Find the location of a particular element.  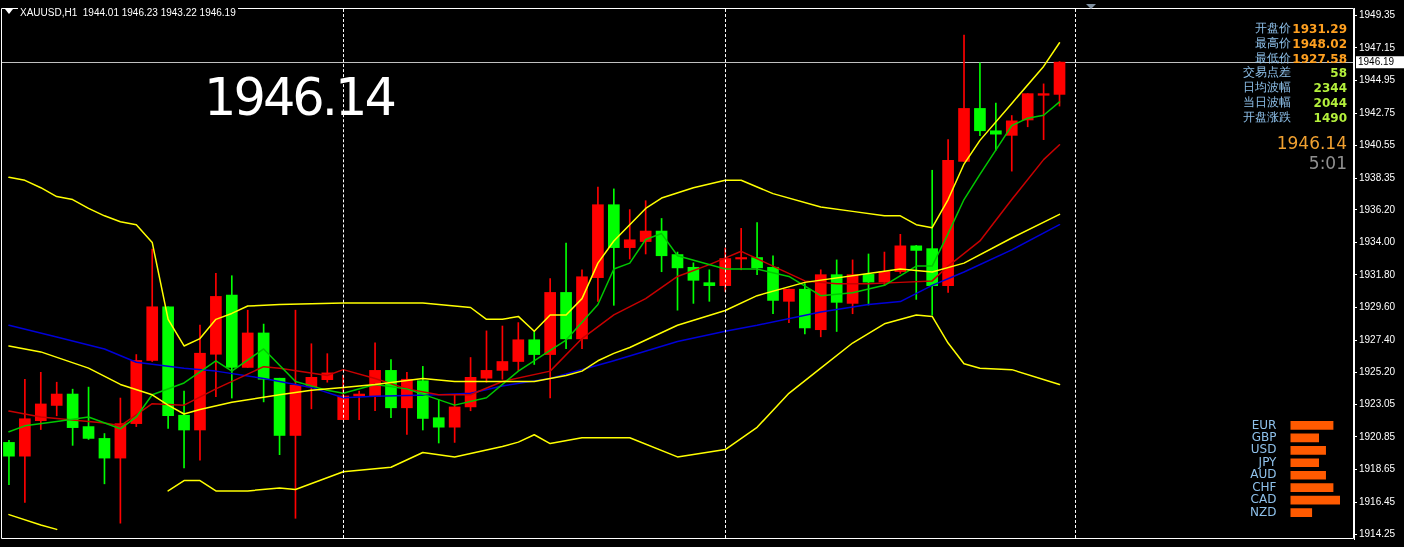

annotation: 1490 is located at coordinates (1330, 117).